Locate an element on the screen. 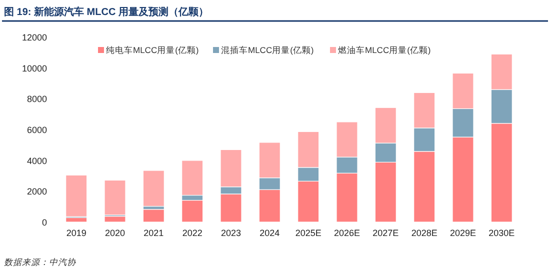 The image size is (550, 273). x-tick-label: 2028E is located at coordinates (424, 233).